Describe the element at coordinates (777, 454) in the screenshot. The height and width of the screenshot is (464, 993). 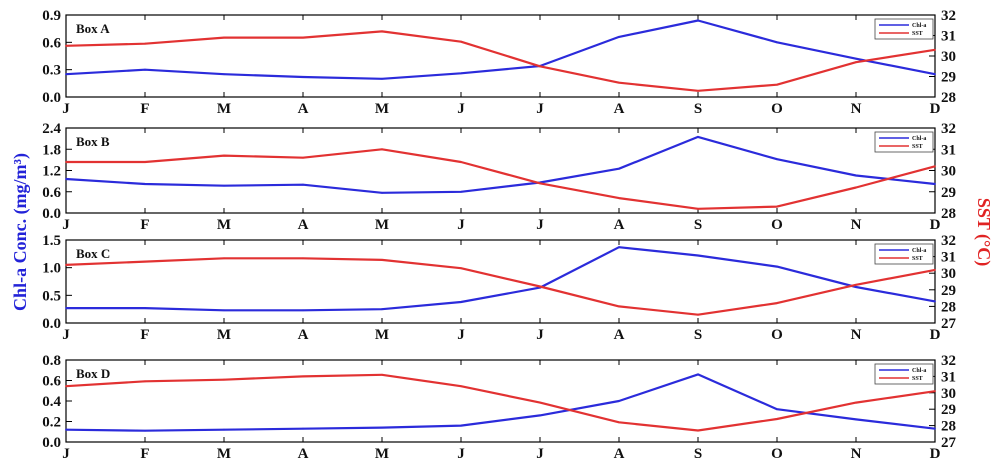
I see `x-tick-label: O` at that location.